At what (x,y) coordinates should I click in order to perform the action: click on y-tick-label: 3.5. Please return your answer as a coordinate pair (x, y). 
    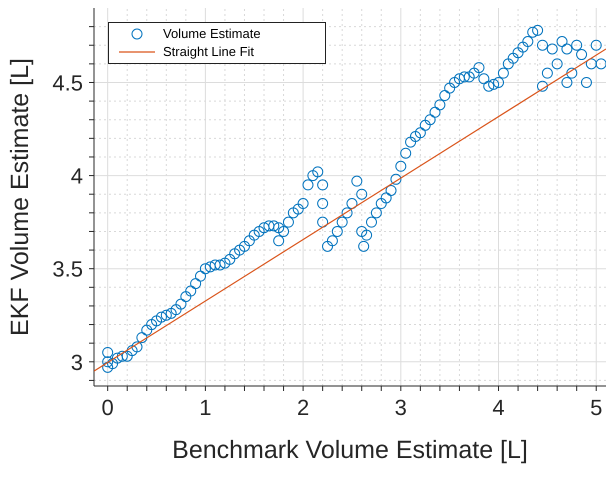
    Looking at the image, I should click on (67, 269).